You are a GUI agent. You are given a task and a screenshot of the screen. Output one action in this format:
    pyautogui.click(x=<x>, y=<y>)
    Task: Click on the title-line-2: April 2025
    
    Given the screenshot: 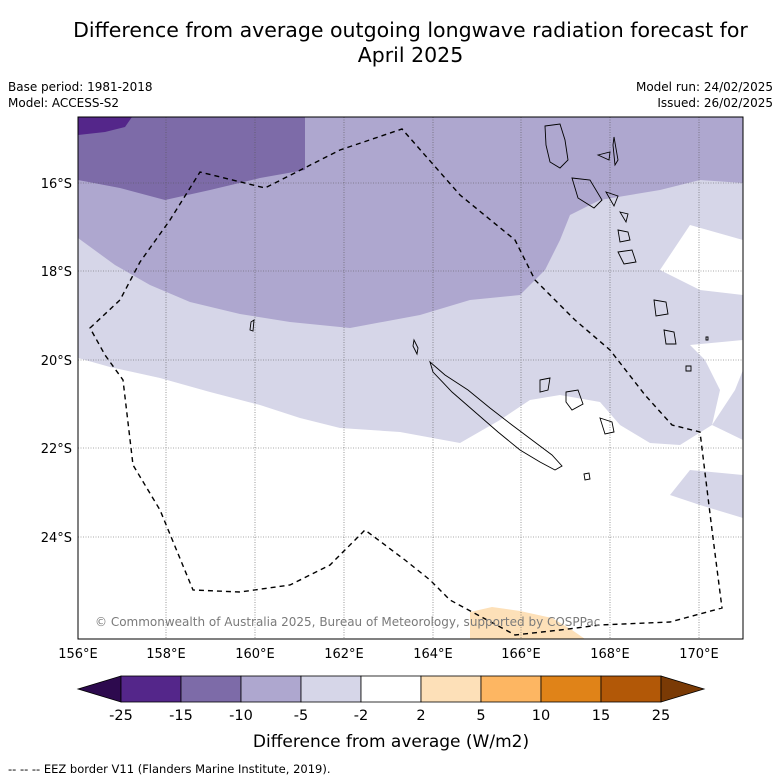 What is the action you would take?
    pyautogui.click(x=410, y=55)
    